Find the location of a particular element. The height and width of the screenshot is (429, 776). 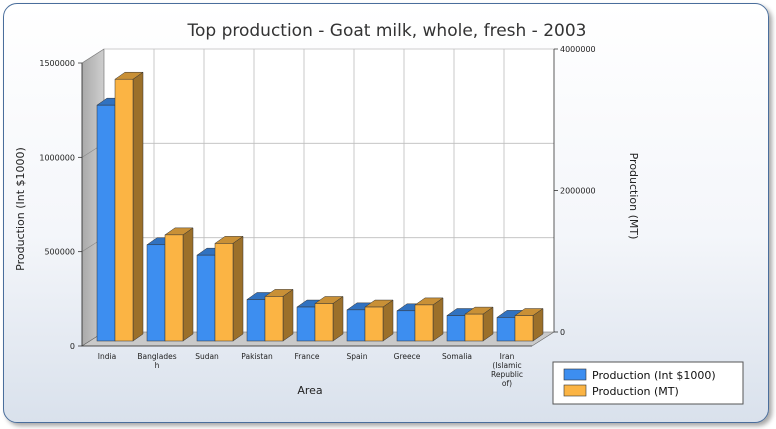

x-tick-label: Pakistan is located at coordinates (257, 356).